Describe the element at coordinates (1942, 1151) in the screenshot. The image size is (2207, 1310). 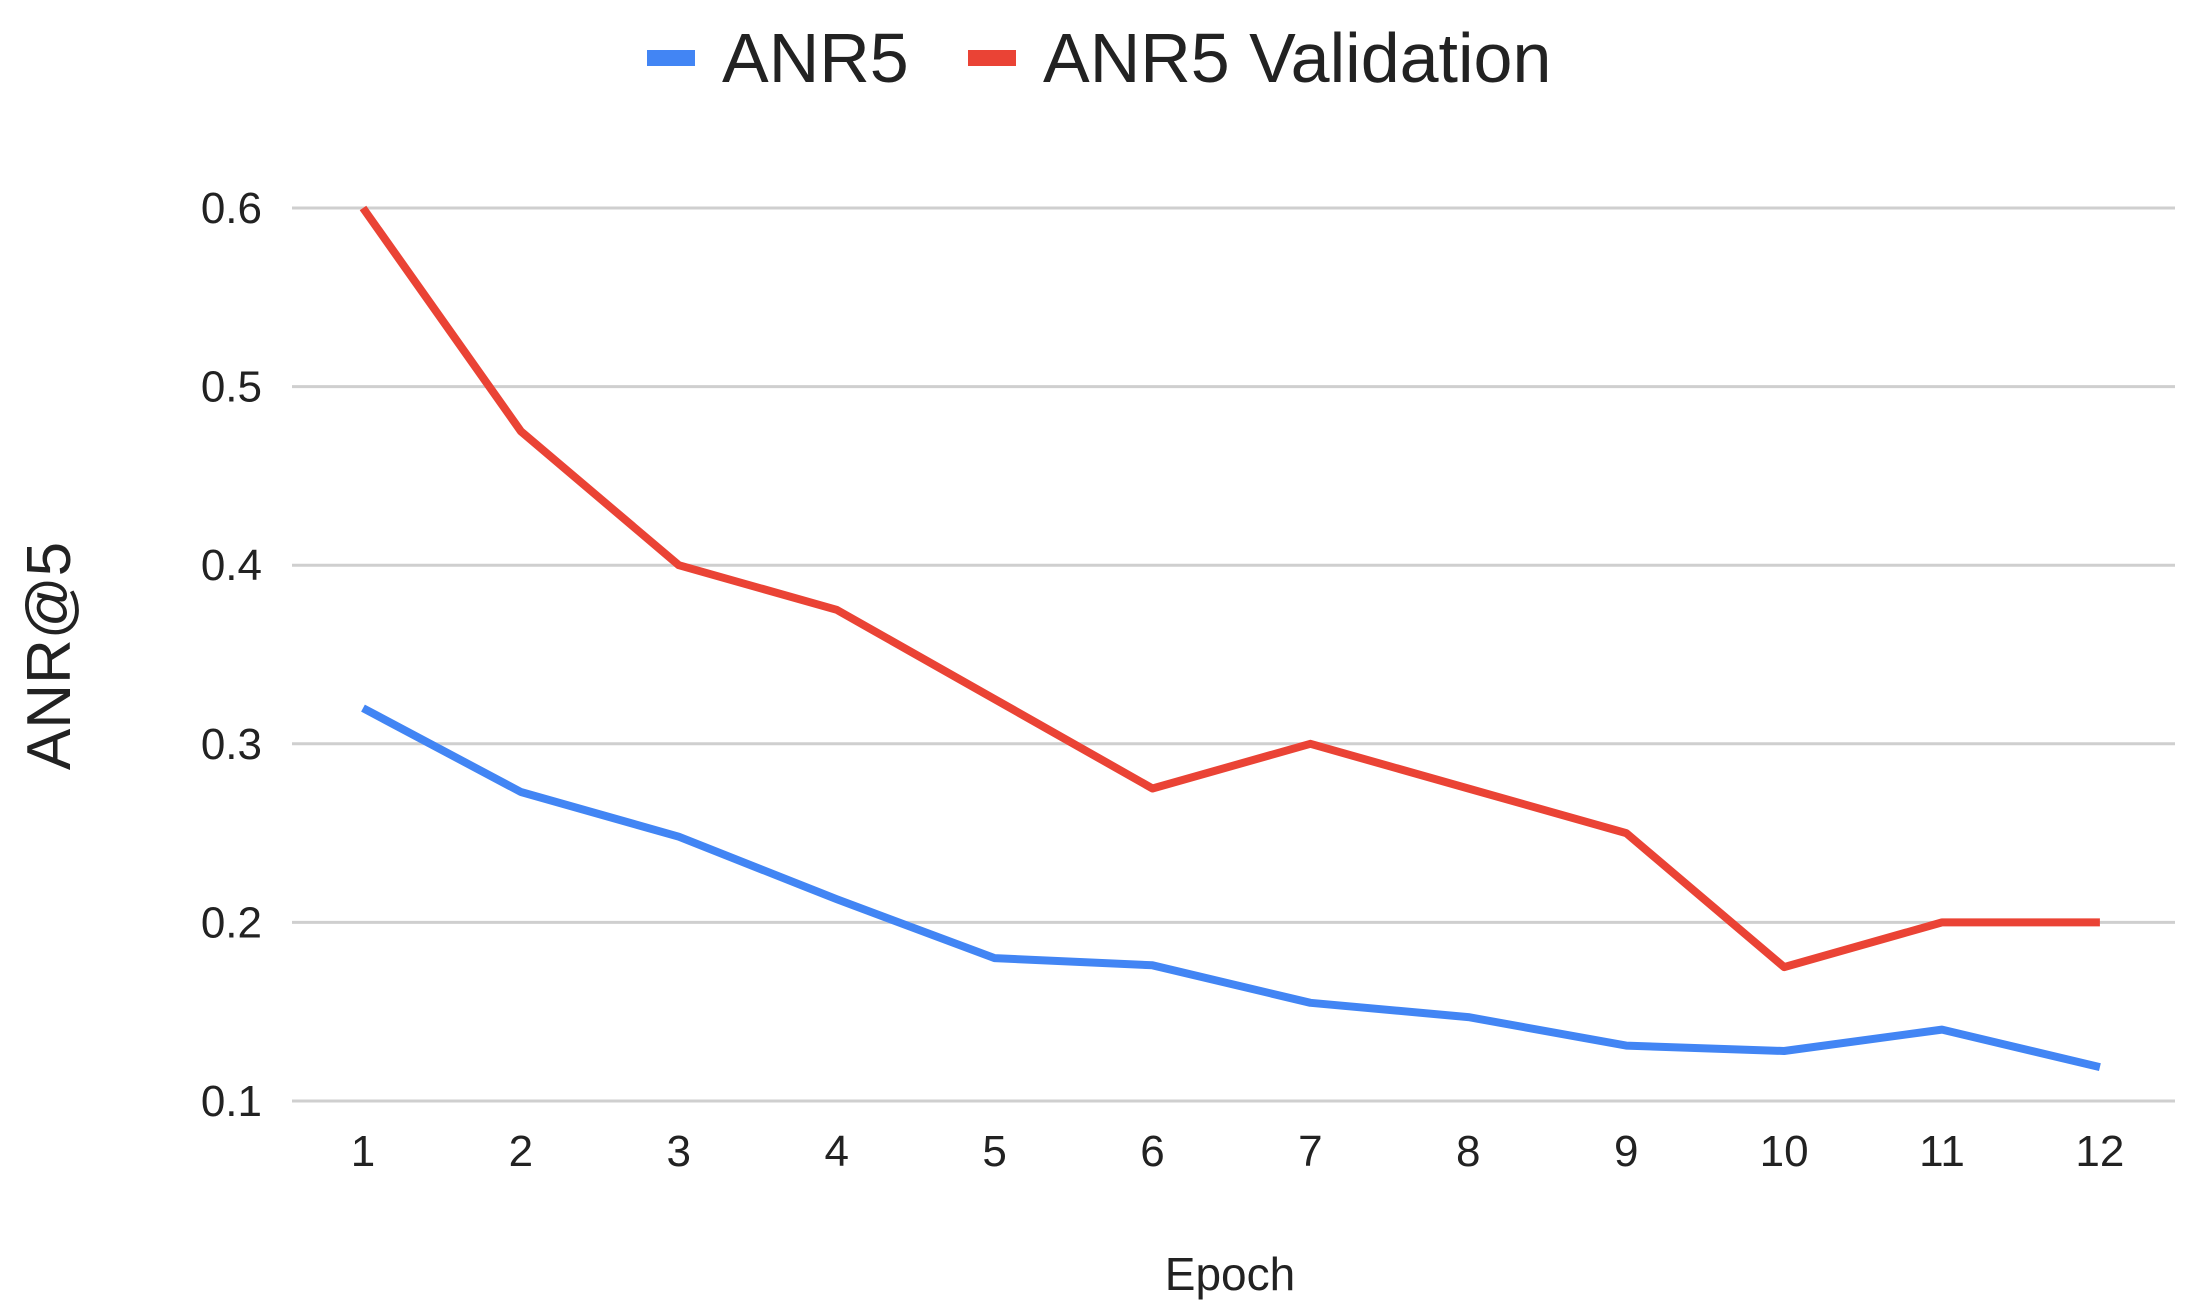
I see `x-tick-label: 11` at that location.